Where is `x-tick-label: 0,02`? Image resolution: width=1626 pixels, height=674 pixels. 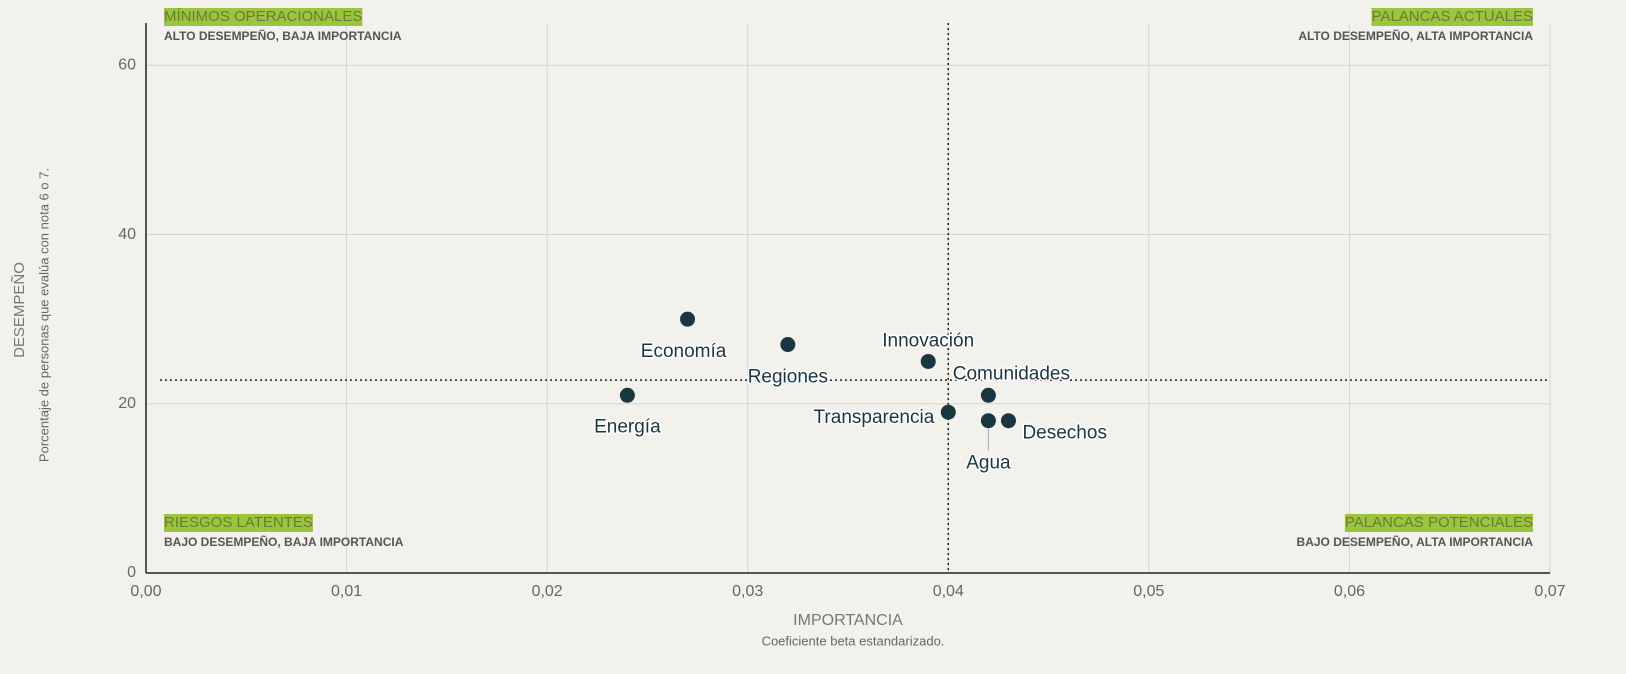 x-tick-label: 0,02 is located at coordinates (547, 591).